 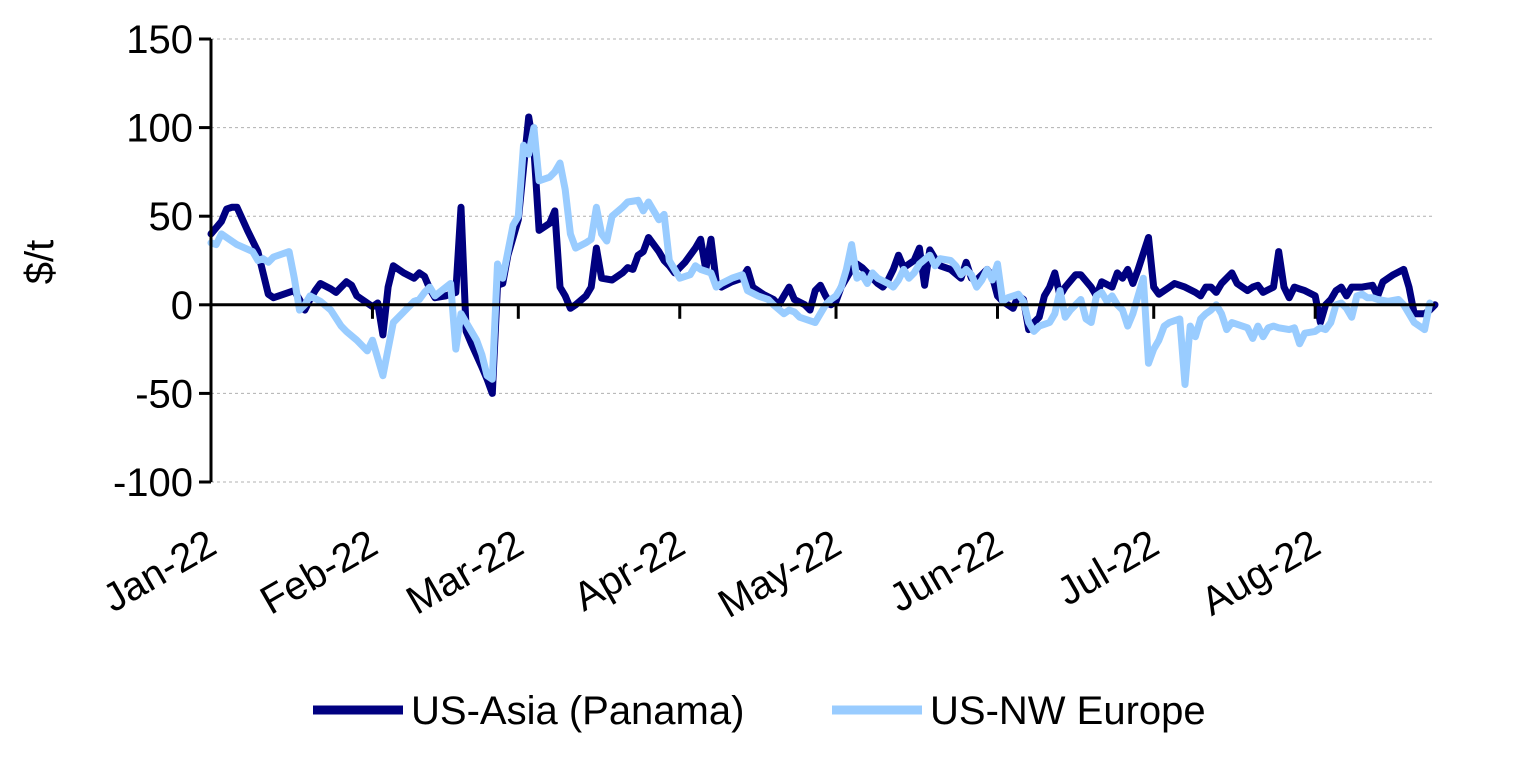 I want to click on x-tick-label: May-22, so click(x=780, y=574).